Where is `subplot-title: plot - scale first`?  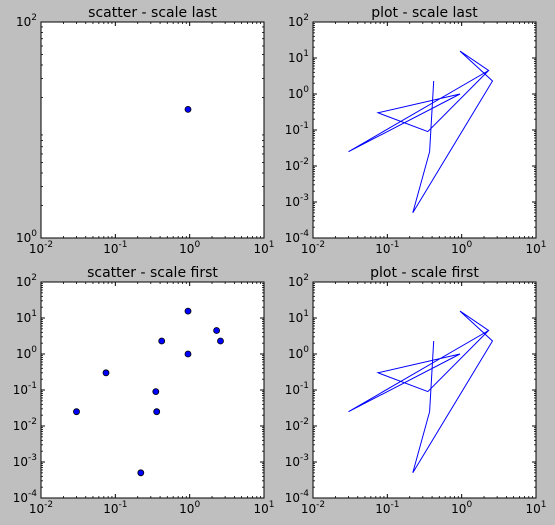 subplot-title: plot - scale first is located at coordinates (424, 273).